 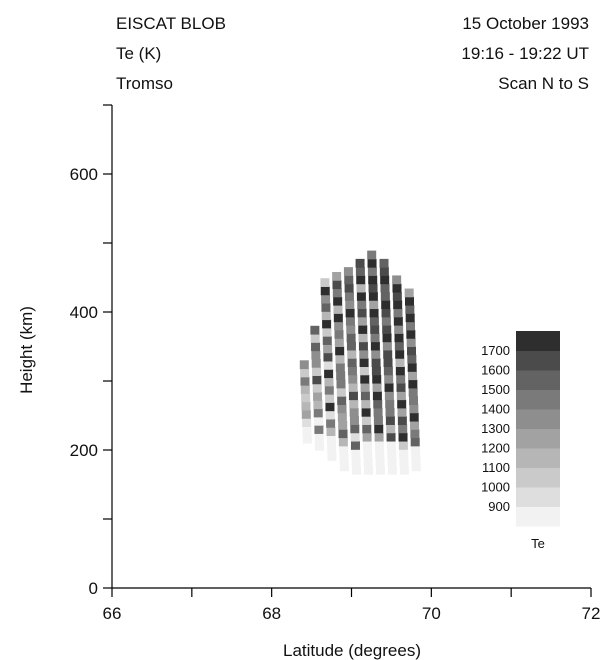 I want to click on colorbar-tick-label: 900, so click(x=499, y=506).